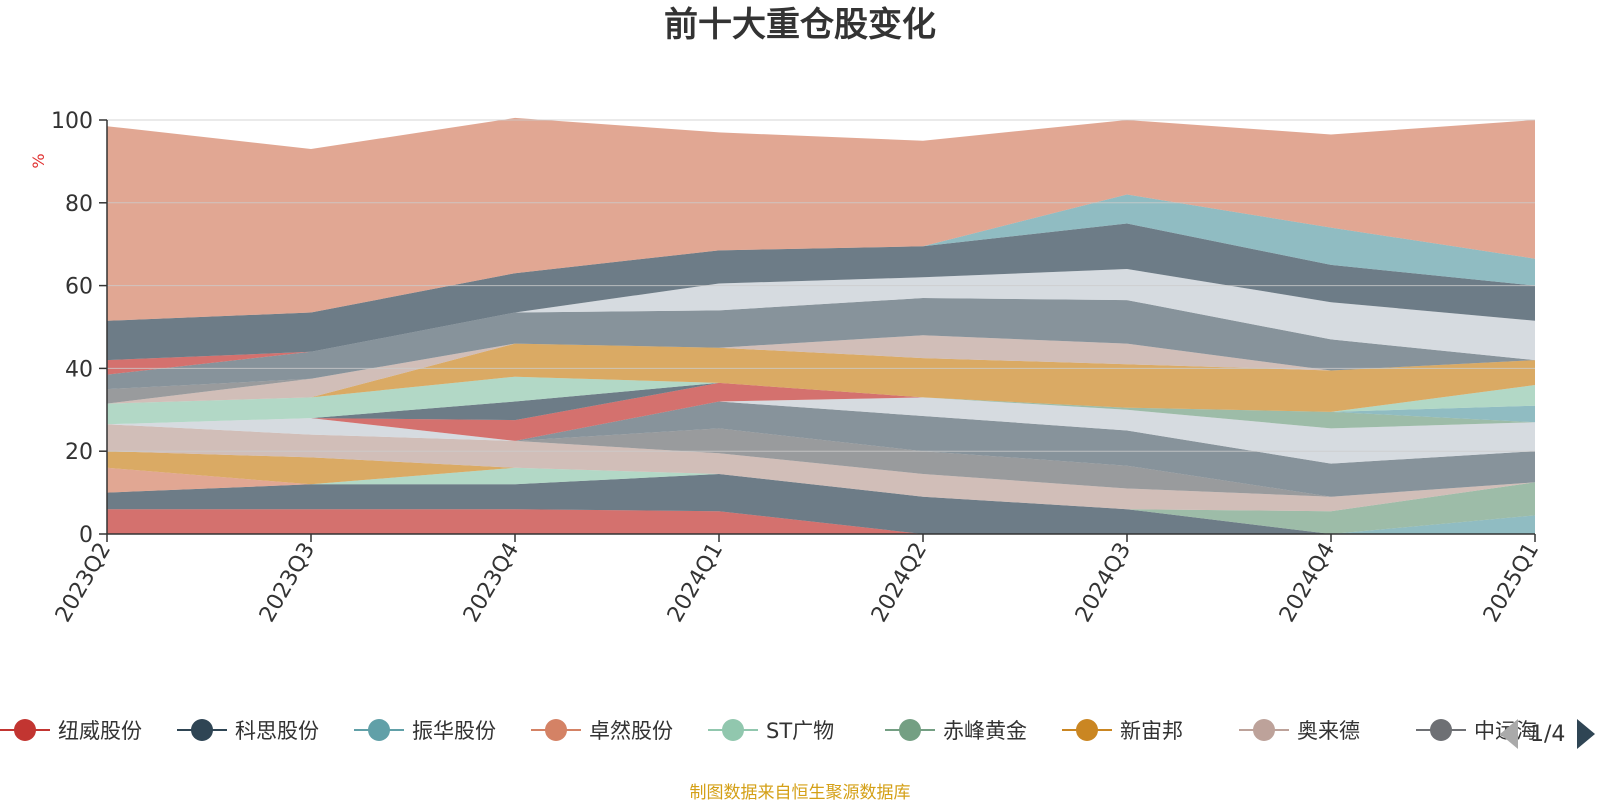  I want to click on legend-item: 卓然股份, so click(602, 730).